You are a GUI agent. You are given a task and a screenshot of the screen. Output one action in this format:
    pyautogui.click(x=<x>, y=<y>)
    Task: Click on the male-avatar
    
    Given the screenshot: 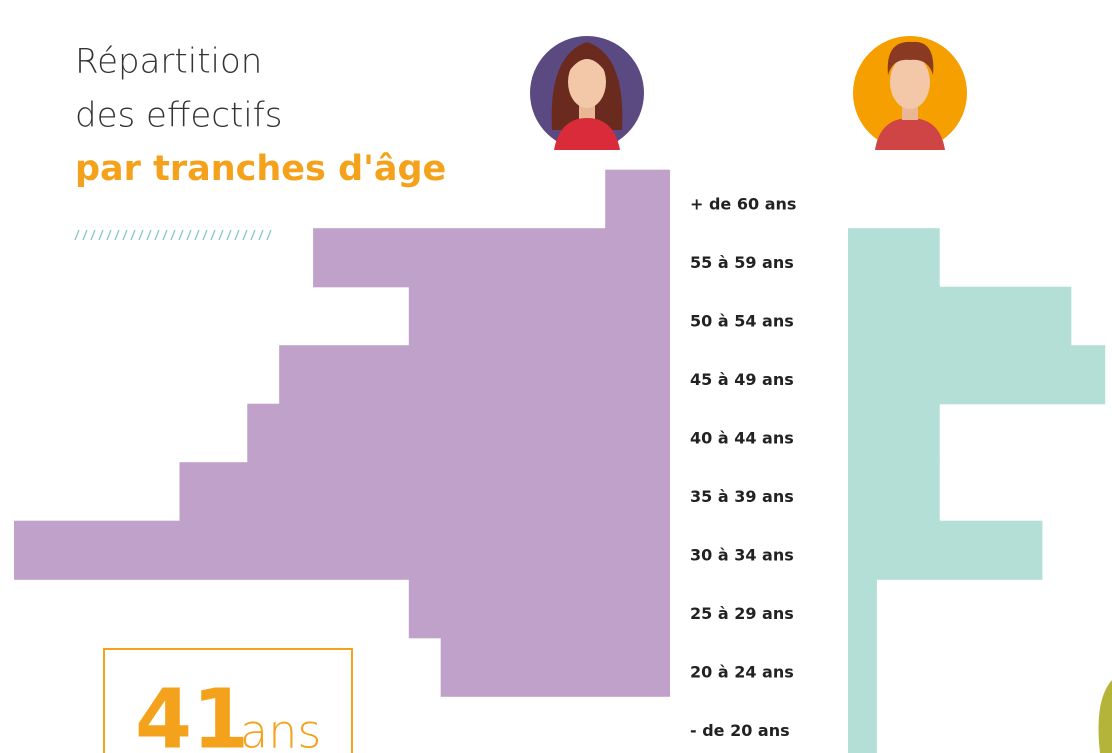 What is the action you would take?
    pyautogui.click(x=910, y=93)
    